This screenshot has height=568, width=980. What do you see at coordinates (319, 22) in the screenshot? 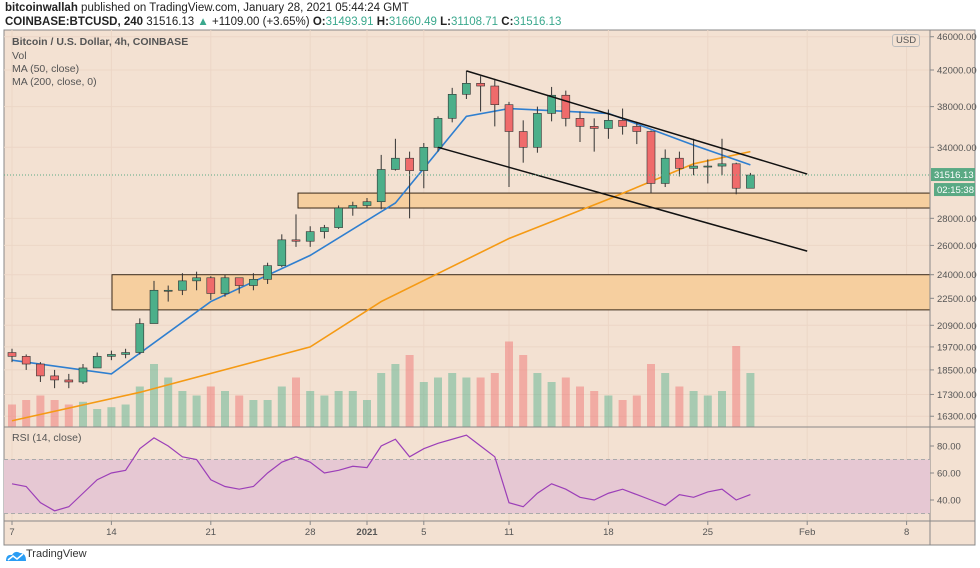
I see `open-label: O:` at bounding box center [319, 22].